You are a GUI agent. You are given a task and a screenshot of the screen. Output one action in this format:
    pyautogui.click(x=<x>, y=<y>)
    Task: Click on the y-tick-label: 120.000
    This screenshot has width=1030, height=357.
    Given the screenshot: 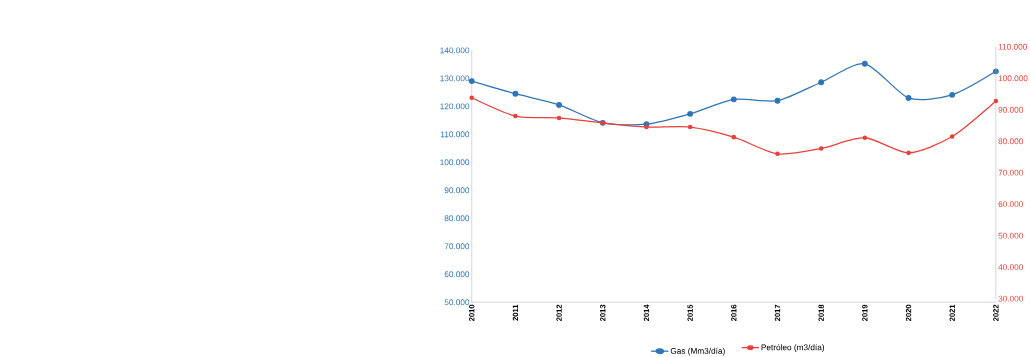 What is the action you would take?
    pyautogui.click(x=455, y=106)
    